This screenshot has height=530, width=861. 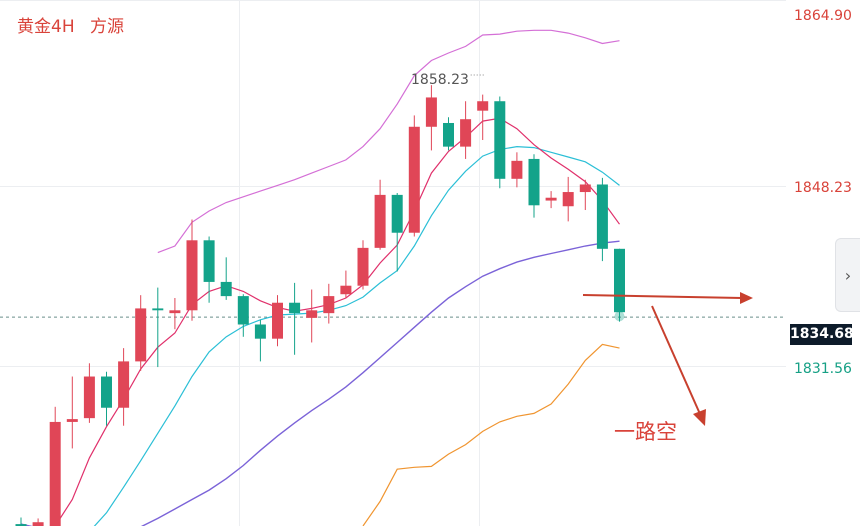 I want to click on horizontal-arrowhead, so click(x=746, y=298).